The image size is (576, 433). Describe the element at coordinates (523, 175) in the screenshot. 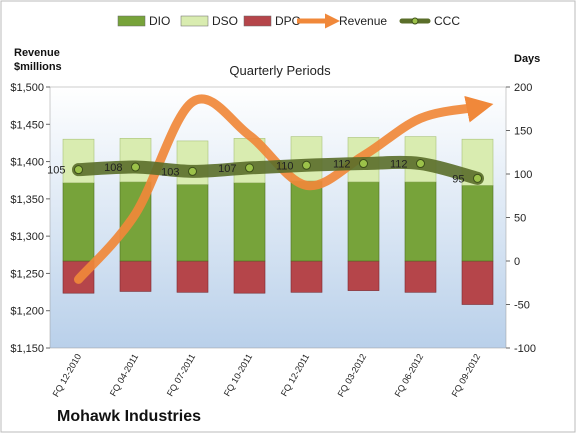

I see `right-tick-label: 100` at that location.